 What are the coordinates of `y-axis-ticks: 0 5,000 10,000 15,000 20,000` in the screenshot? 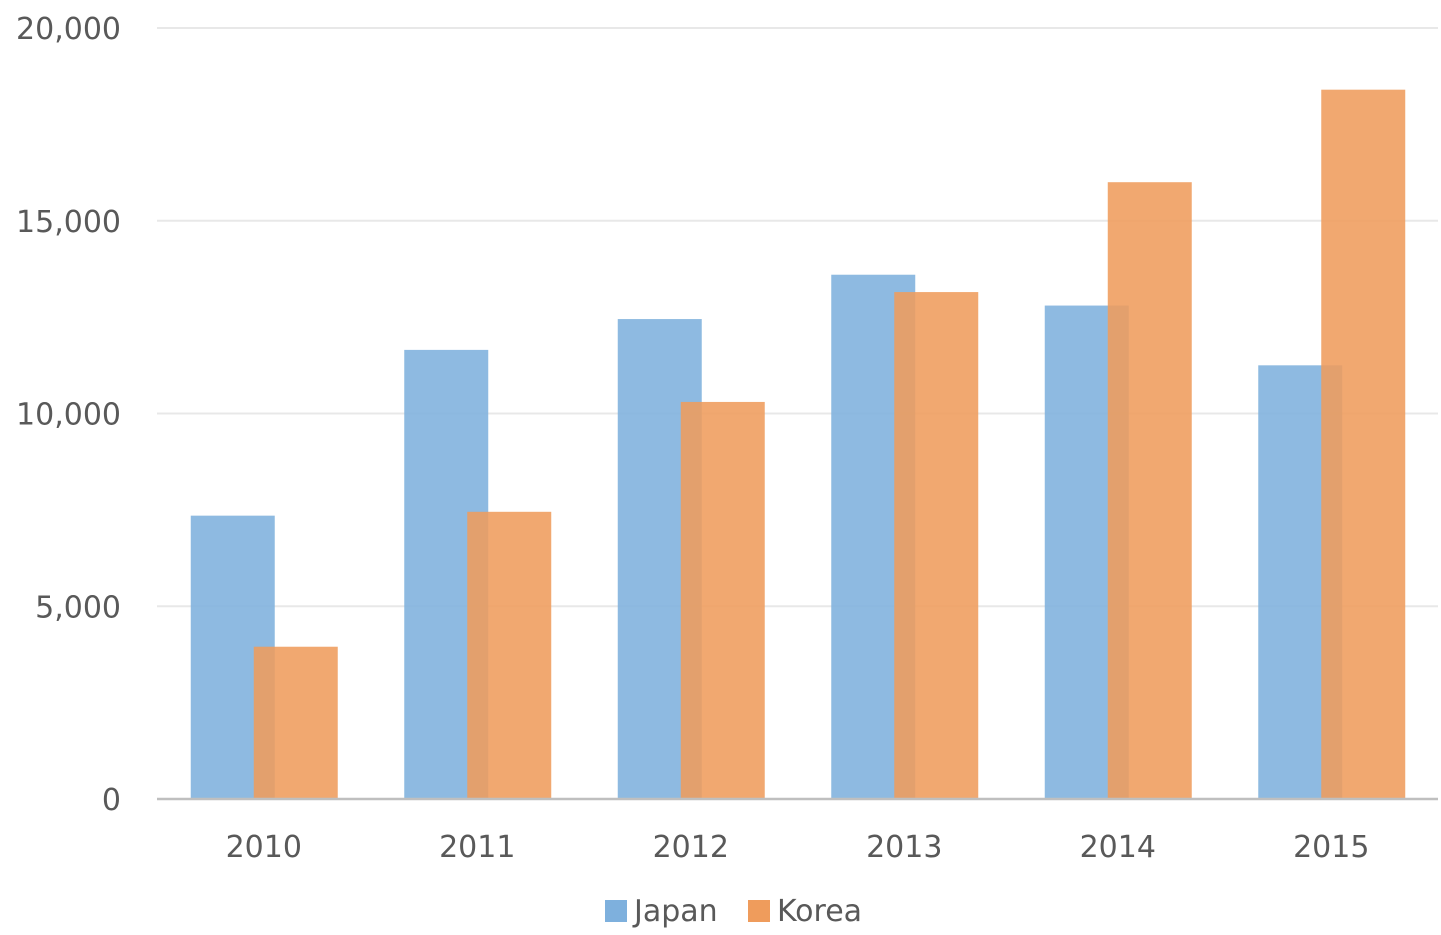 It's located at (68, 415).